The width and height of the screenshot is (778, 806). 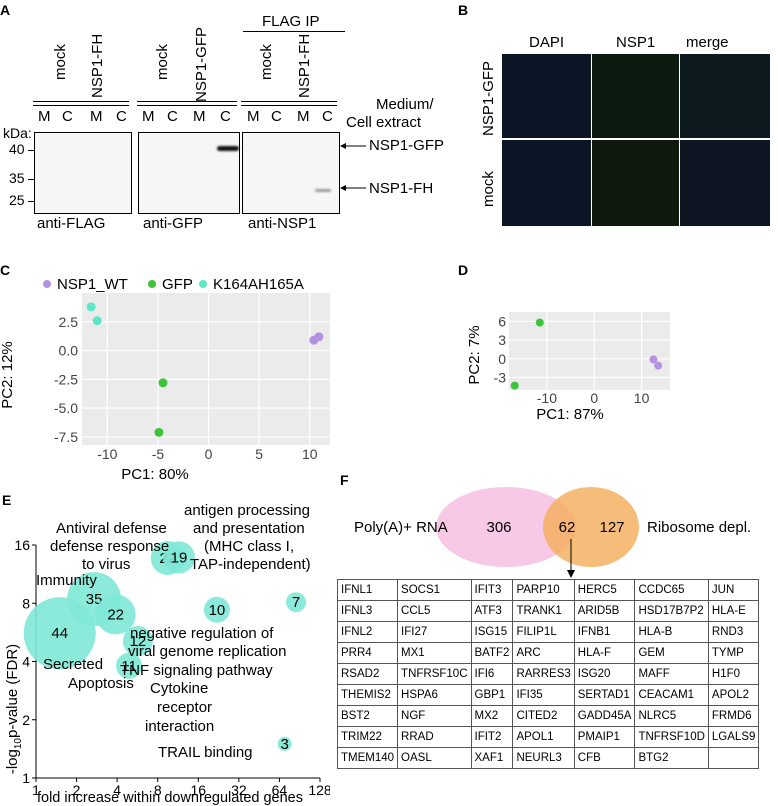 What do you see at coordinates (604, 653) in the screenshot?
I see `gene-cell: HLA-F` at bounding box center [604, 653].